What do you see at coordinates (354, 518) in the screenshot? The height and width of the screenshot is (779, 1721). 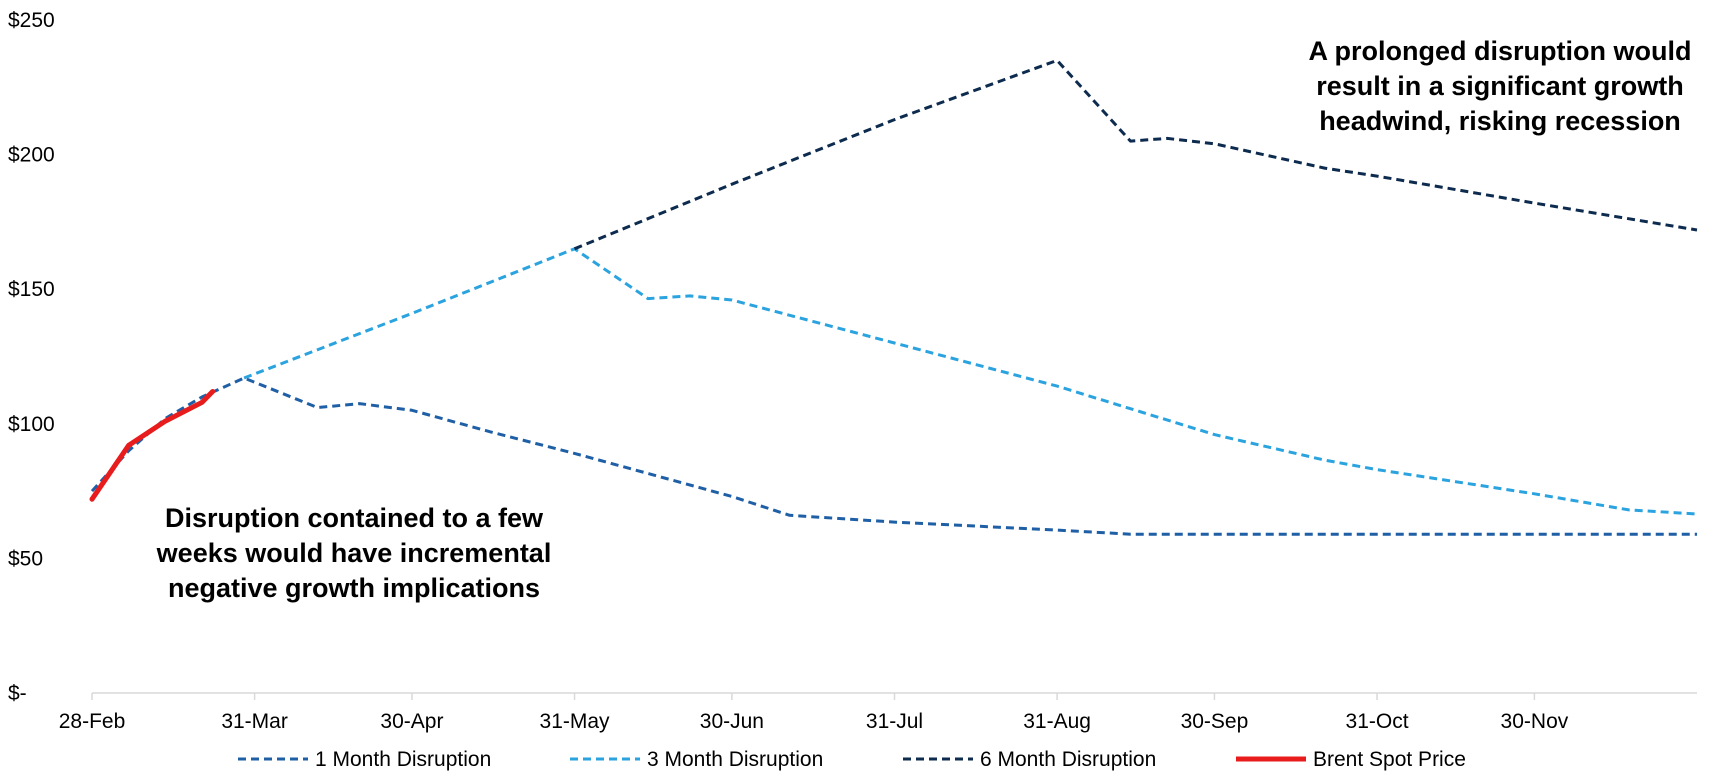 I see `annotation-line: Disruption contained to a few` at bounding box center [354, 518].